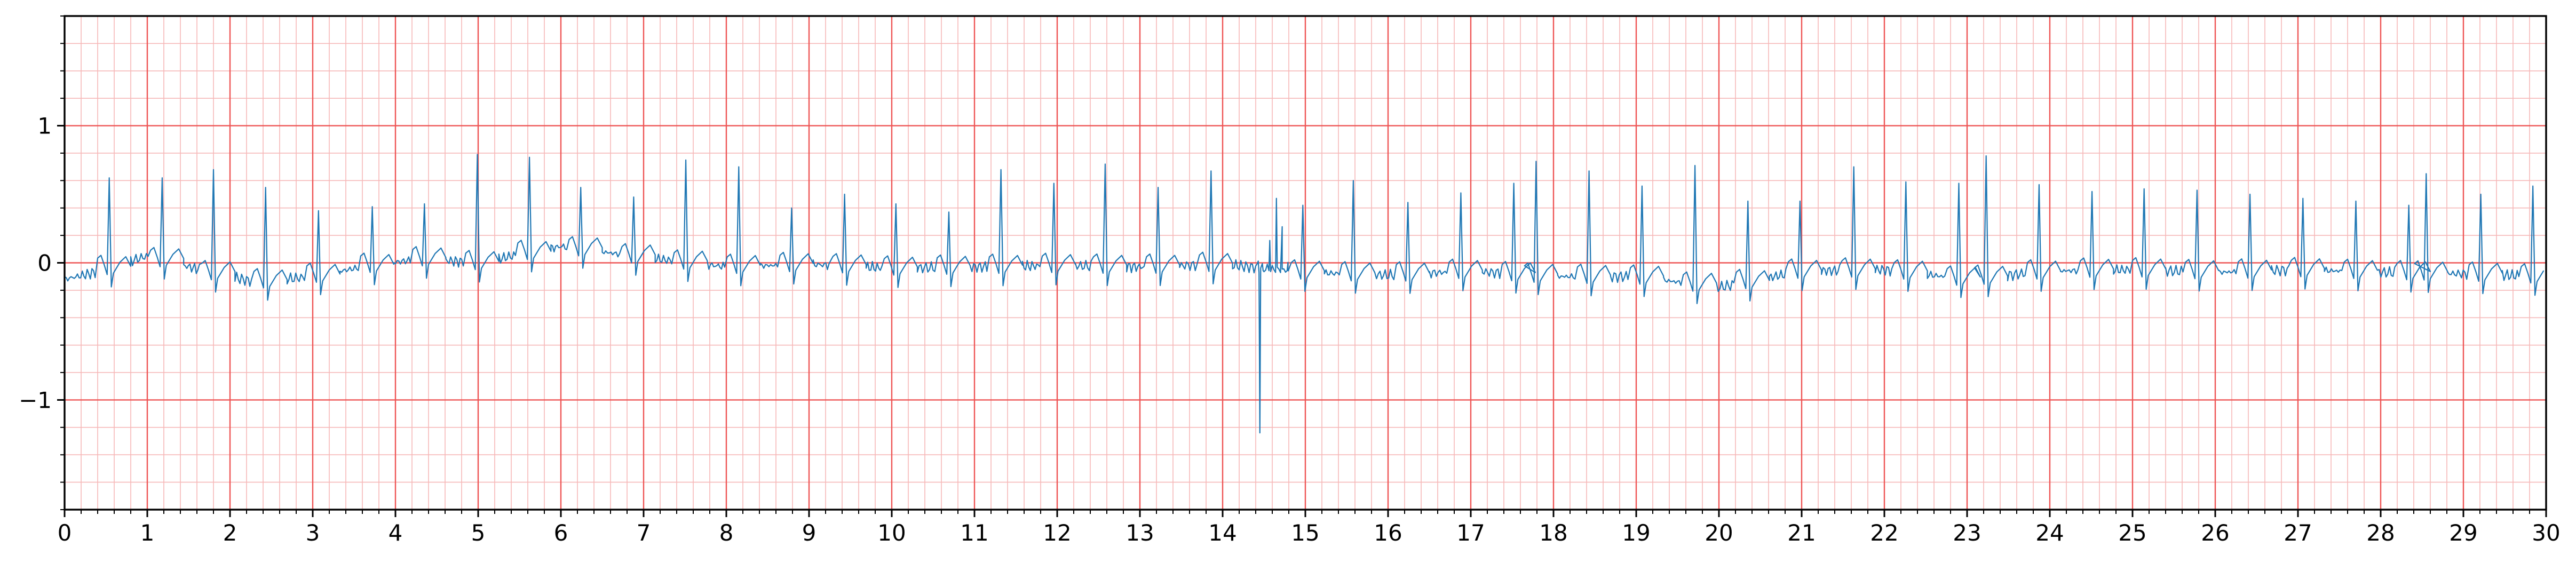  Describe the element at coordinates (974, 533) in the screenshot. I see `x-tick-label: 11` at that location.